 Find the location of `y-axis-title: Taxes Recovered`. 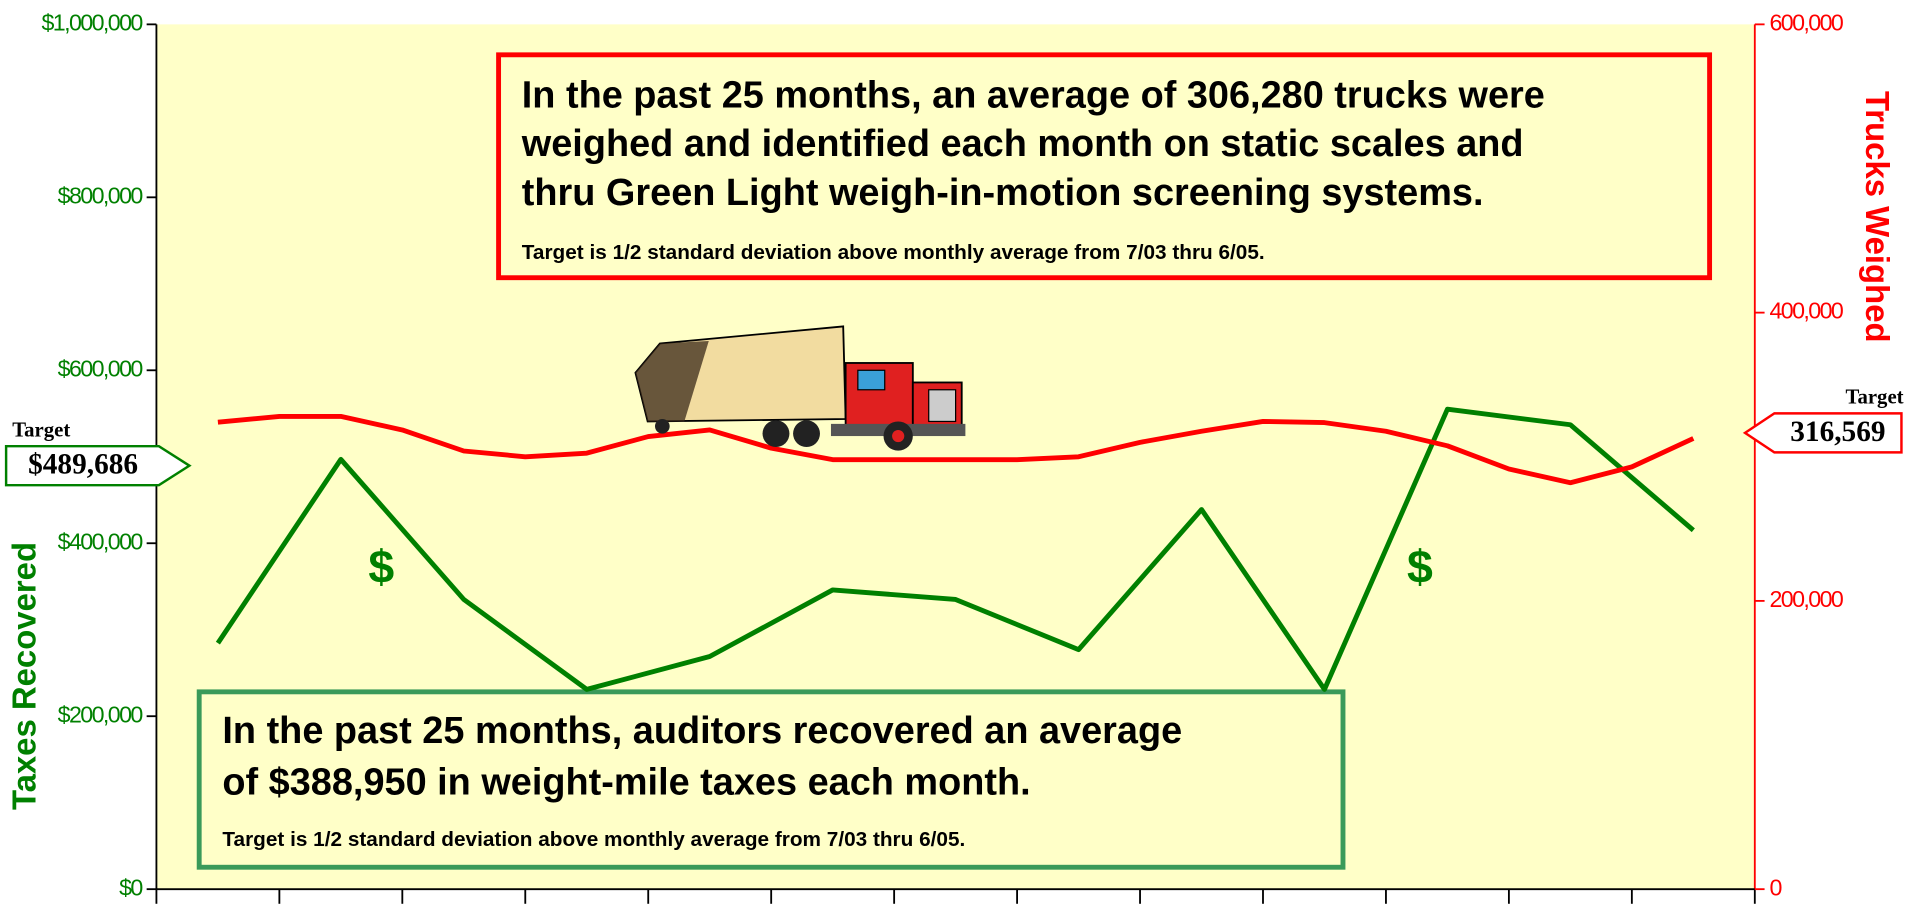

y-axis-title: Taxes Recovered is located at coordinates (24, 676).